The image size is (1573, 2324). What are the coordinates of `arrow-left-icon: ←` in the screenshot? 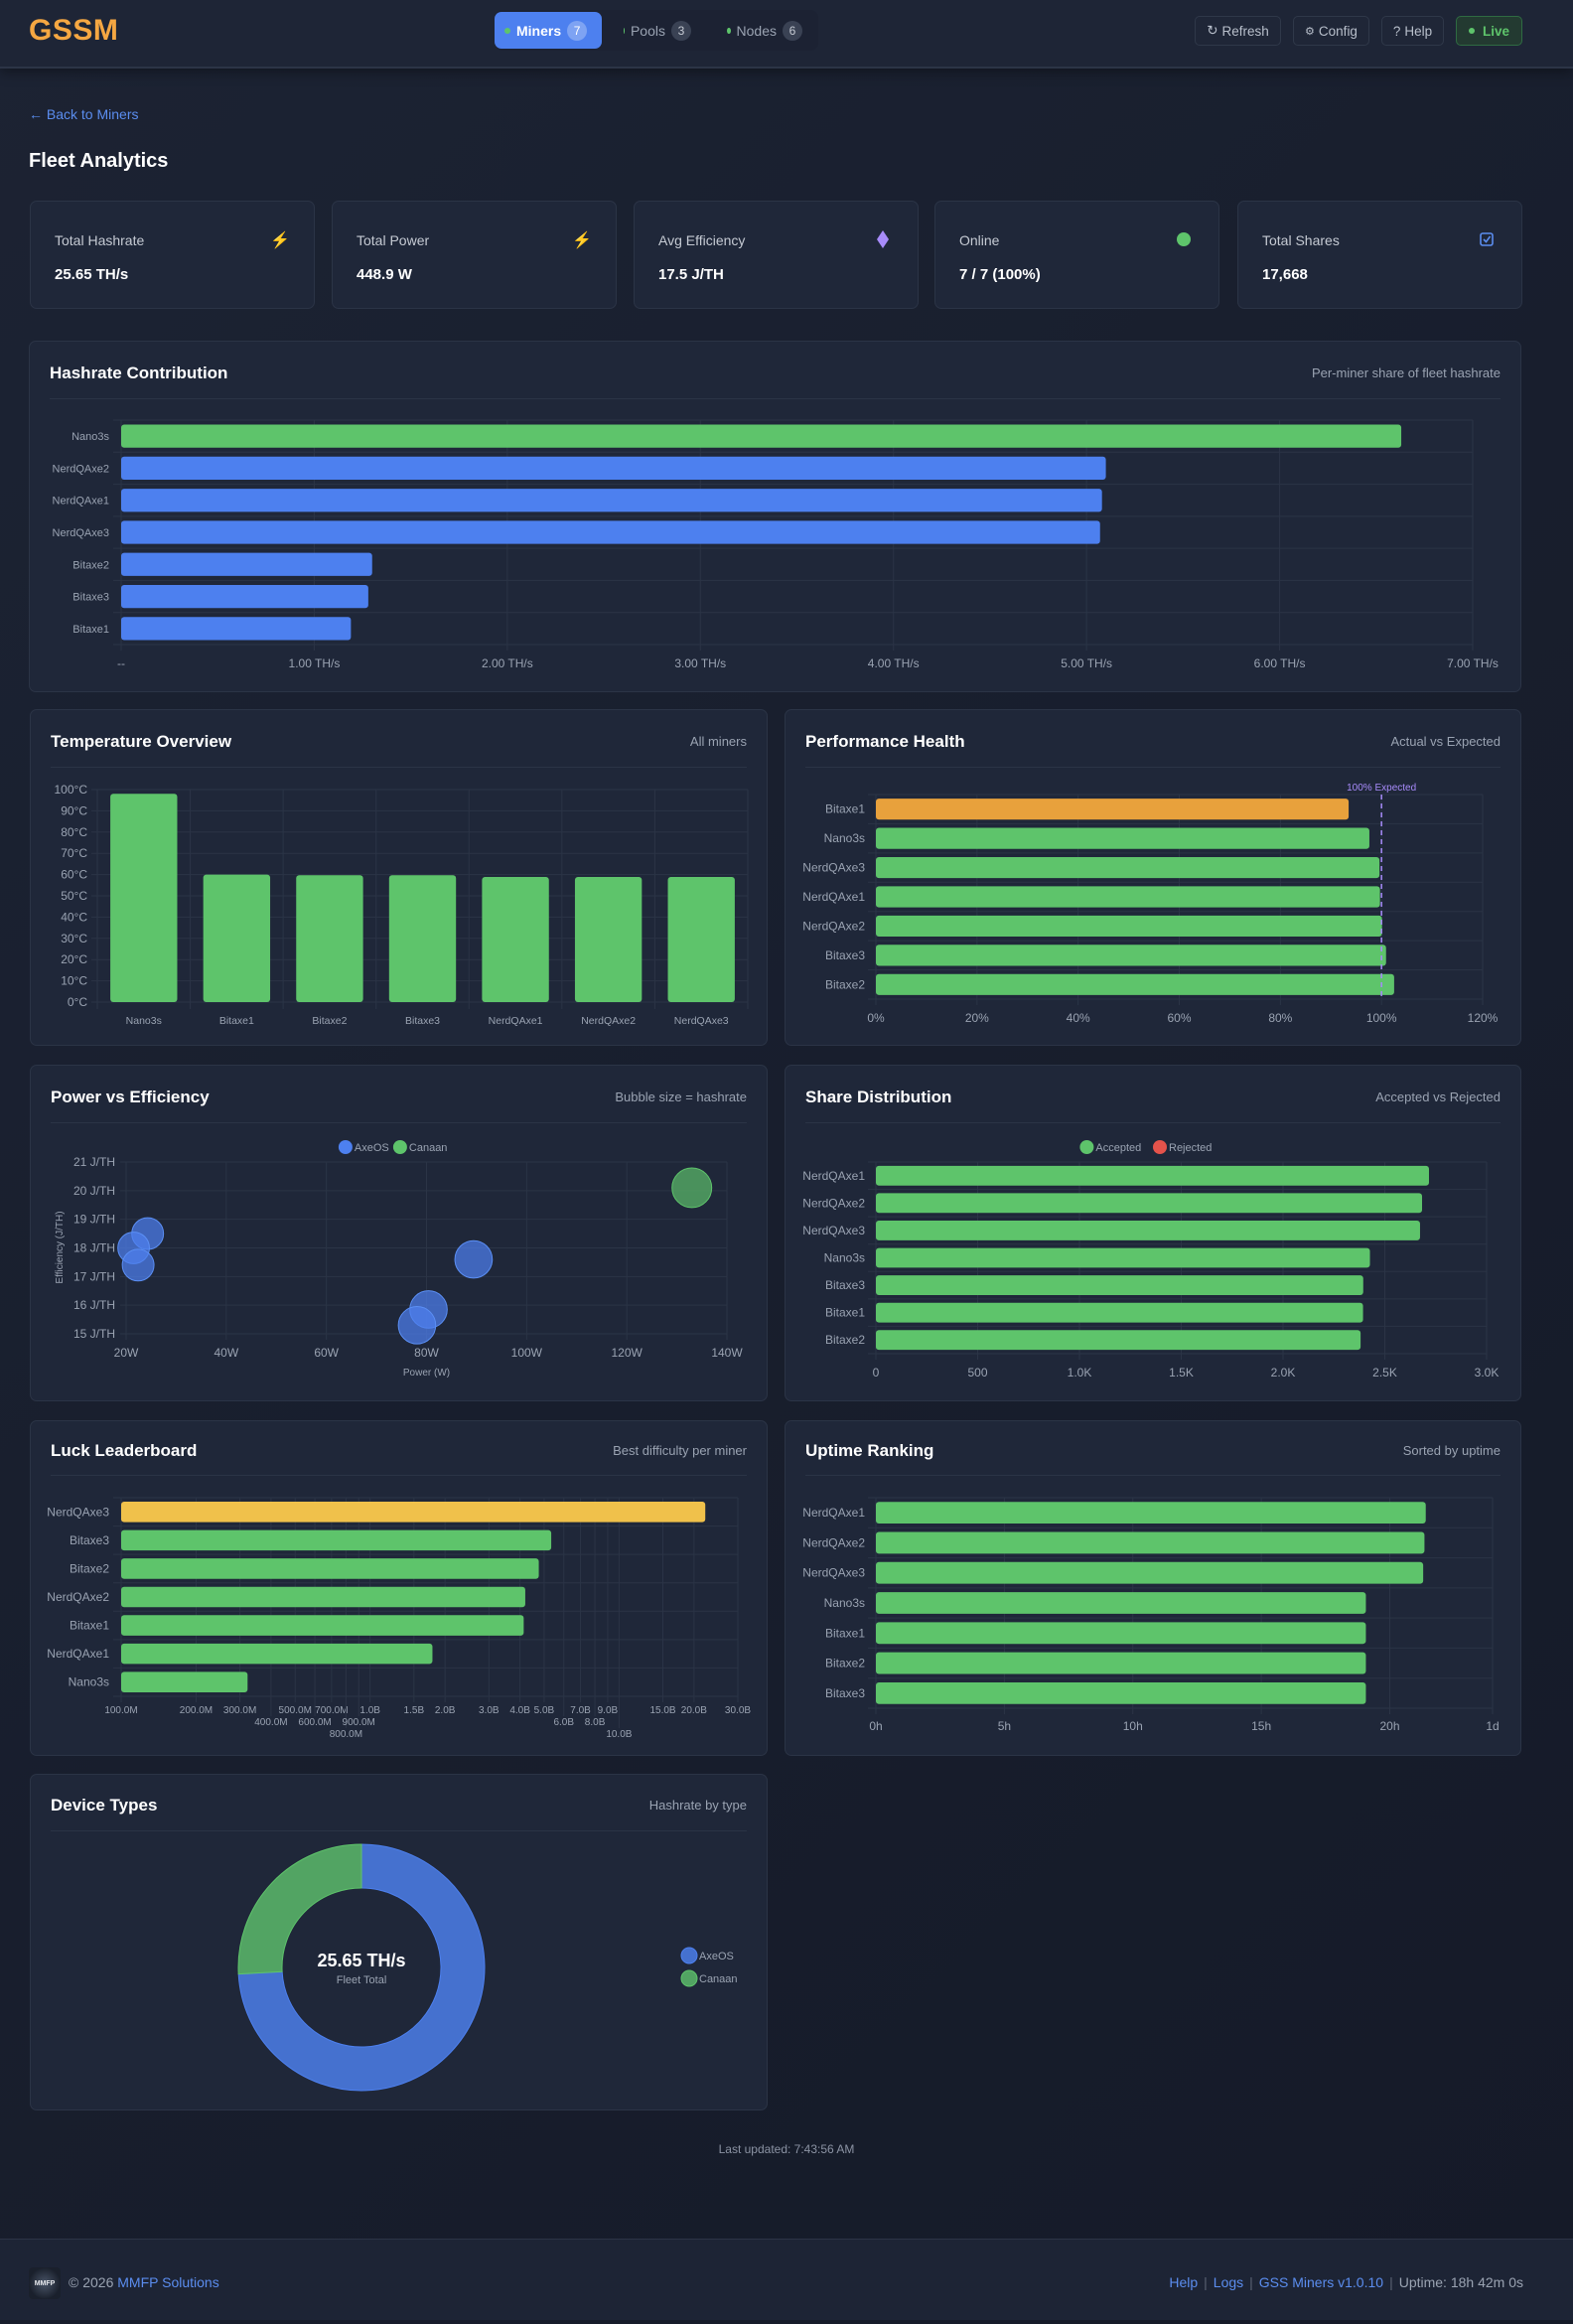 It's located at (36, 114).